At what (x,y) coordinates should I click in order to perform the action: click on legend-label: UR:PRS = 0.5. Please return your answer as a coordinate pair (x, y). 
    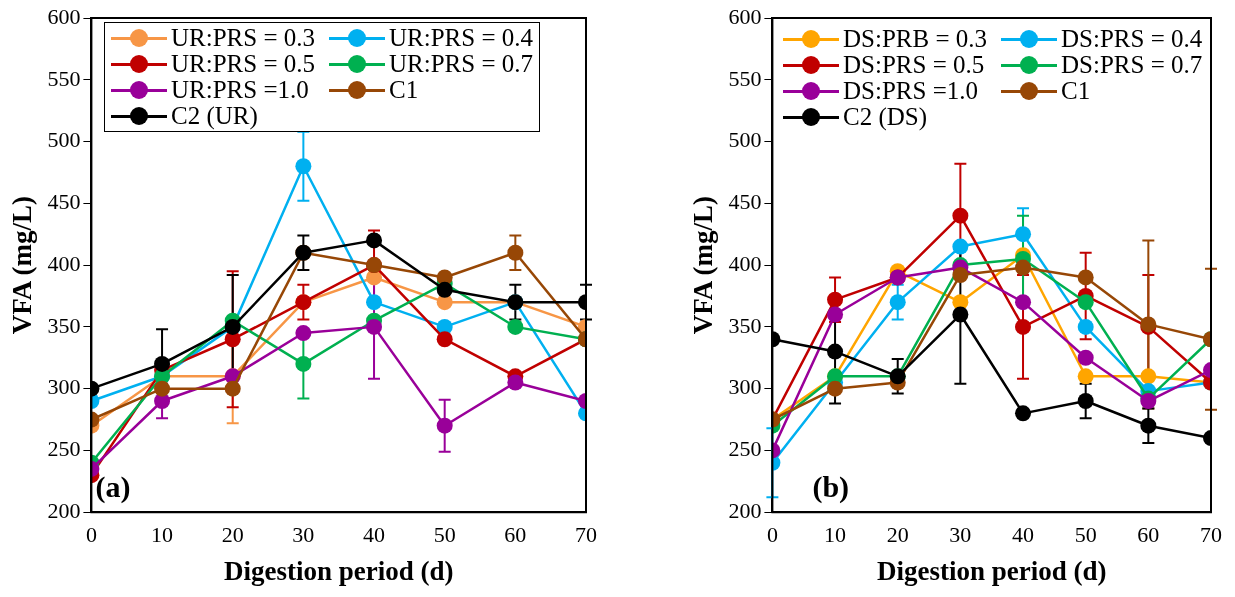
    Looking at the image, I should click on (243, 63).